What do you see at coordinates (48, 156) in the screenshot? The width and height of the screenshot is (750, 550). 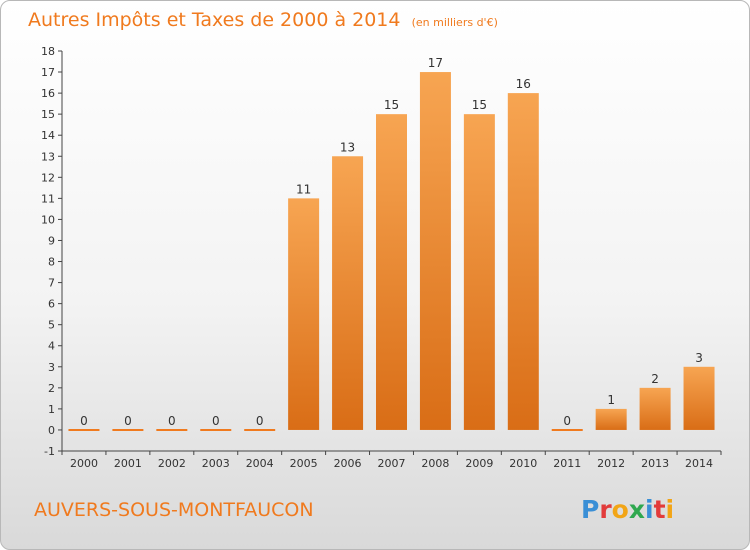 I see `y-tick-label: 13` at bounding box center [48, 156].